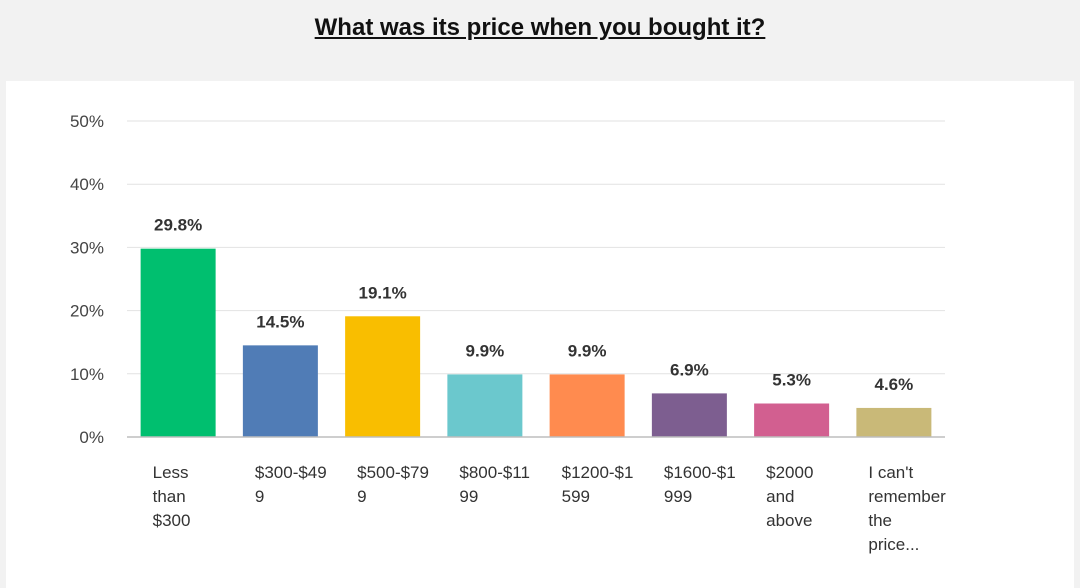 This screenshot has height=588, width=1080. What do you see at coordinates (894, 384) in the screenshot?
I see `data-label: 4.6%` at bounding box center [894, 384].